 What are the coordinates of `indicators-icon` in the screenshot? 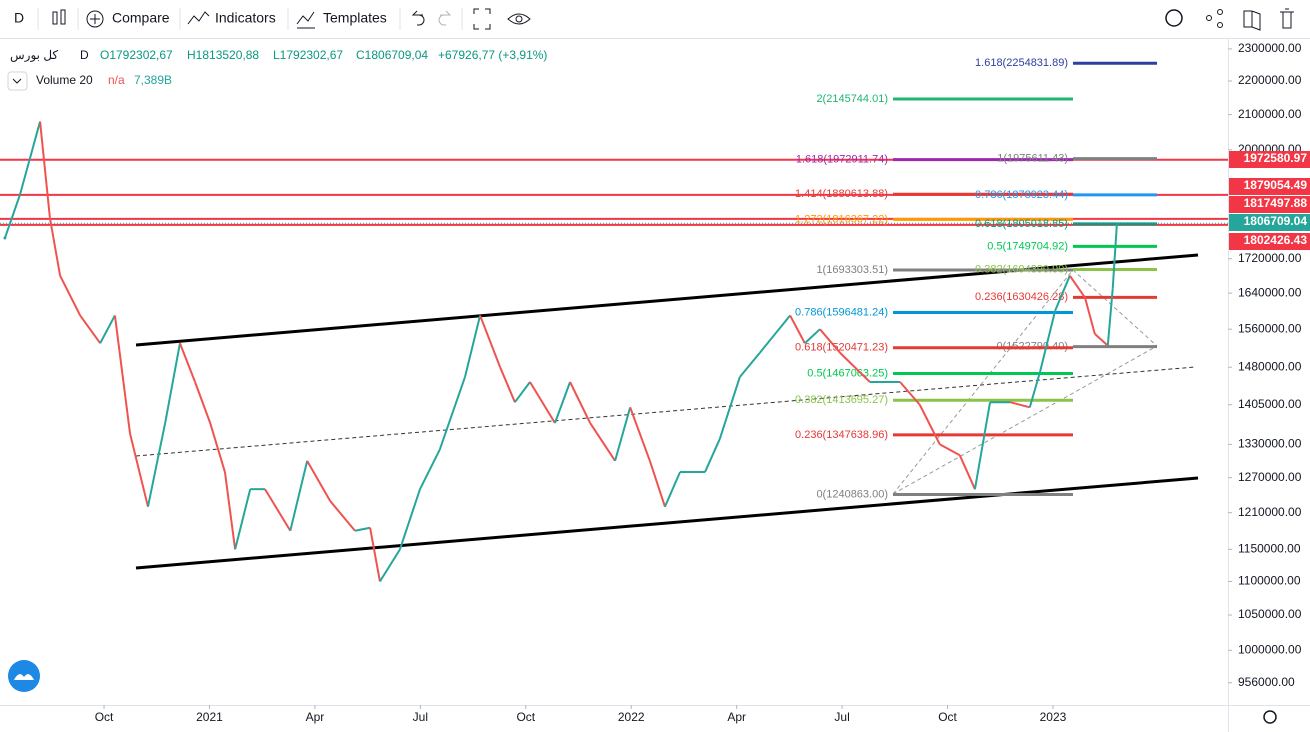 It's located at (198, 18).